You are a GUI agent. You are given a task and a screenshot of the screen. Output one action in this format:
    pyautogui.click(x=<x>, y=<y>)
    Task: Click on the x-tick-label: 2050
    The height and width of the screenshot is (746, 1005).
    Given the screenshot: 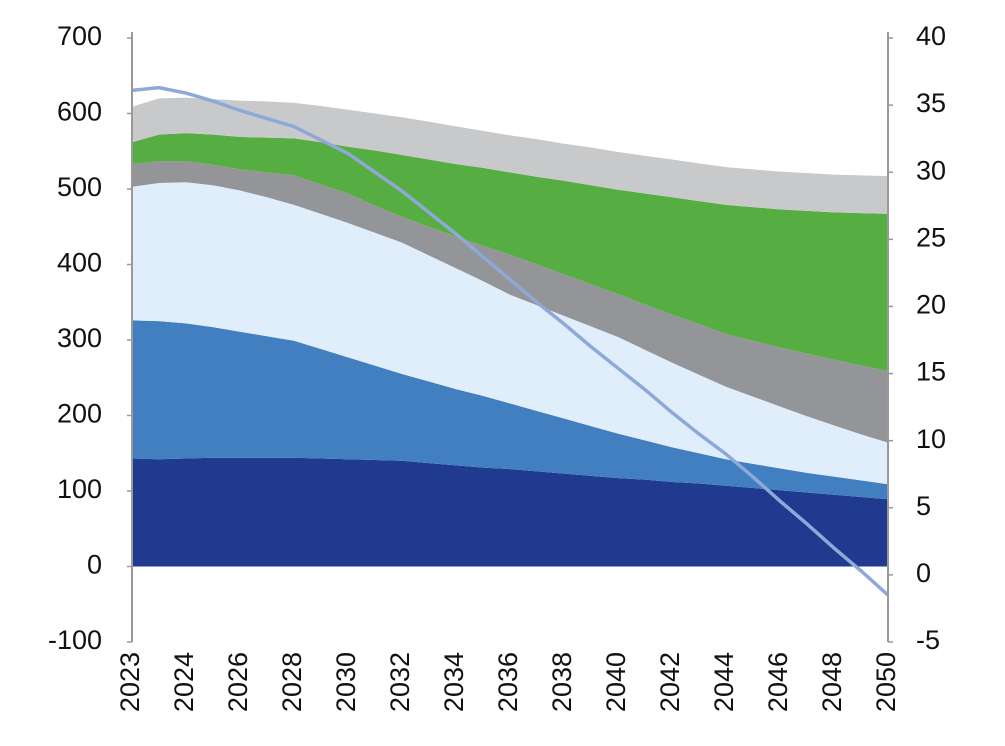 What is the action you would take?
    pyautogui.click(x=886, y=682)
    